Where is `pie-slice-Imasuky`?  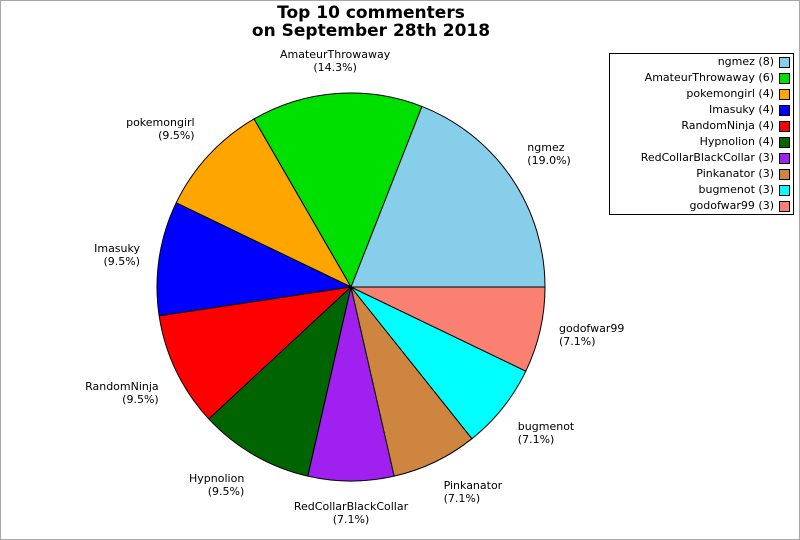 pie-slice-Imasuky is located at coordinates (254, 259).